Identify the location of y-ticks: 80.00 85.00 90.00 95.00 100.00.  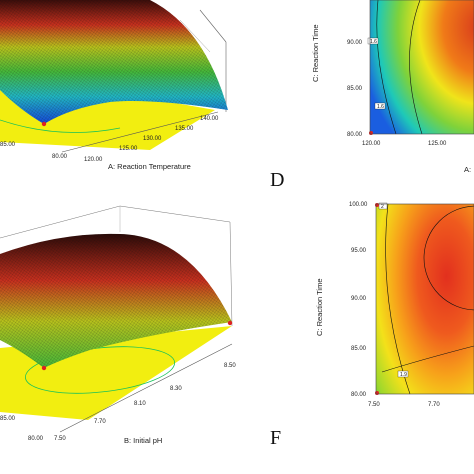
(358, 300).